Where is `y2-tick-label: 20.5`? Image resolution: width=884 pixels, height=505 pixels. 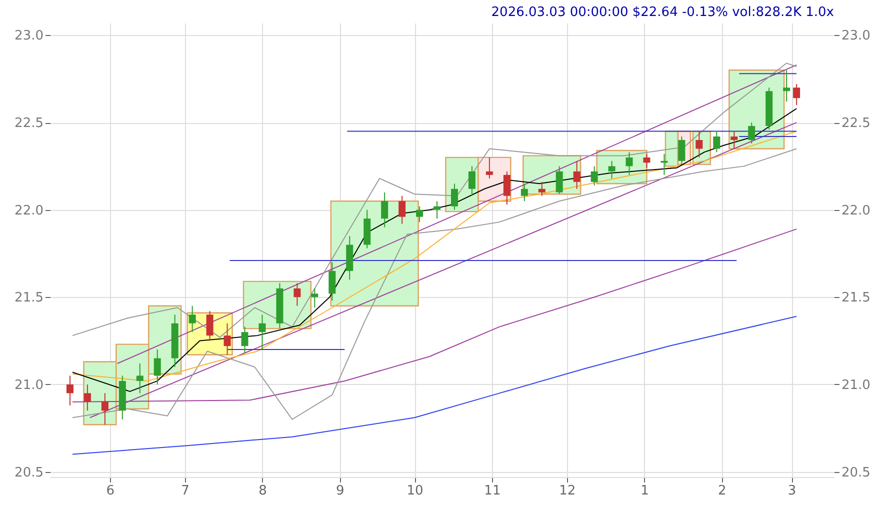 y2-tick-label: 20.5 is located at coordinates (856, 472).